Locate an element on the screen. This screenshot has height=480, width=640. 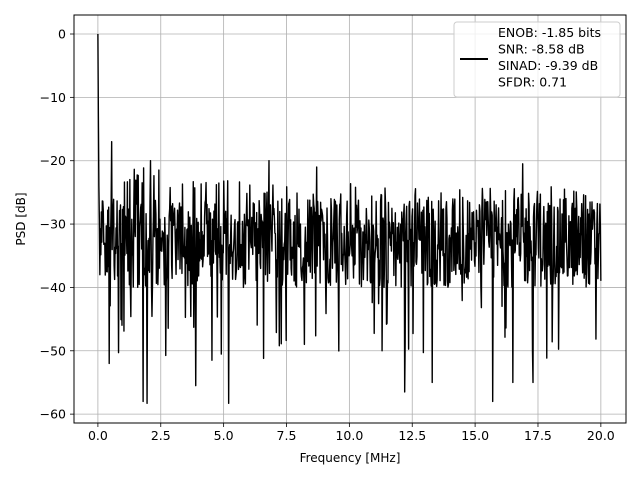
legend-entry-enob: ENOB: -1.85 bits is located at coordinates (549, 32).